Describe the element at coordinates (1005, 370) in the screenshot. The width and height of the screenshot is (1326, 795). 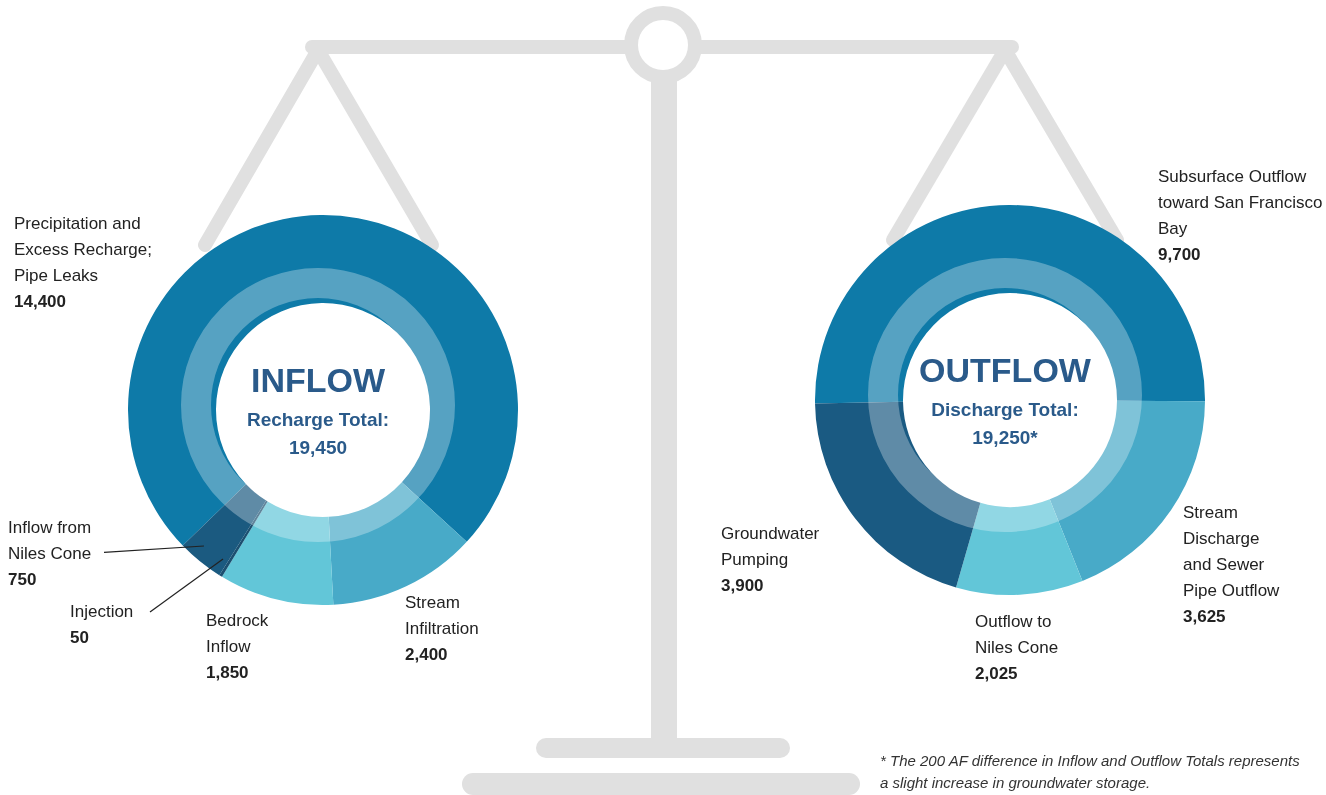
I see `text: OUTFLOW` at that location.